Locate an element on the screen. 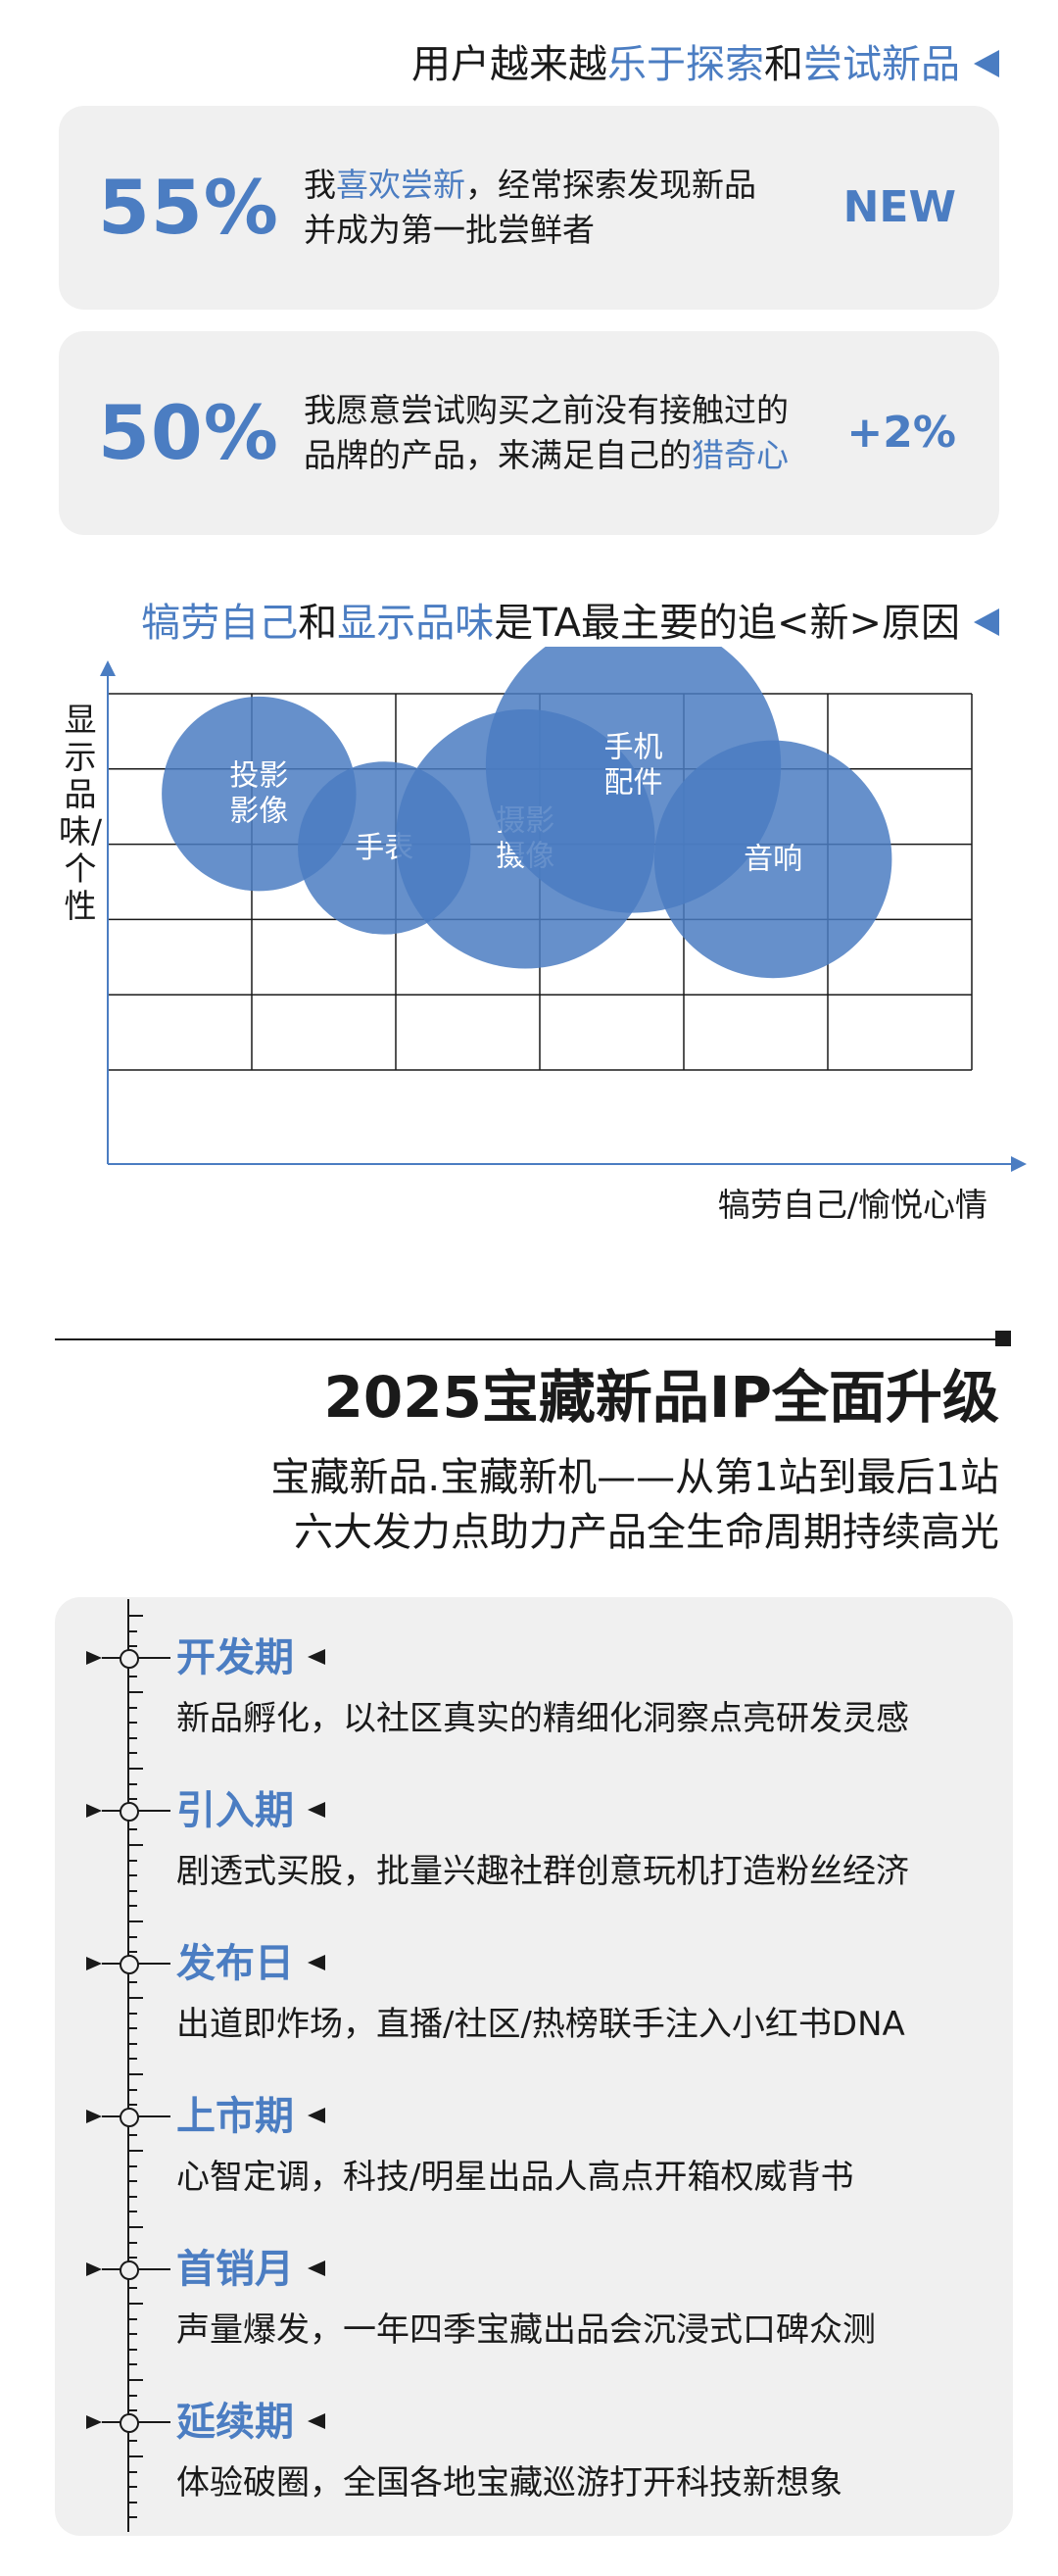  timeline-stage: 上市期心智定调，科技/明星出品人高点开箱权威背书 is located at coordinates (529, 2161).